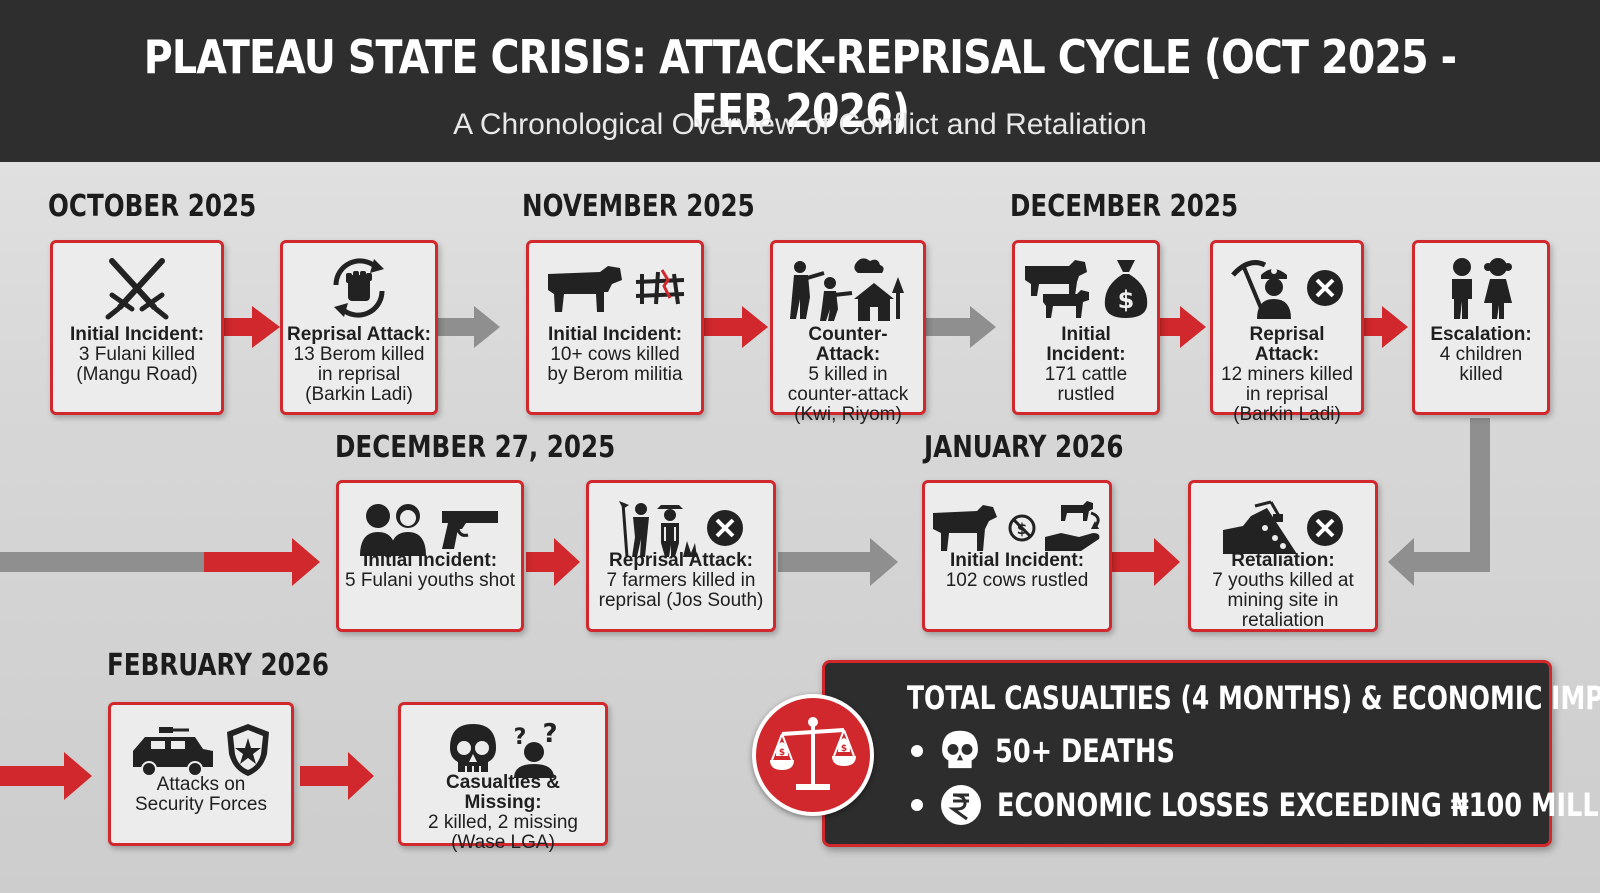 This screenshot has width=1600, height=893. What do you see at coordinates (137, 289) in the screenshot?
I see `crossed-swords-icon` at bounding box center [137, 289].